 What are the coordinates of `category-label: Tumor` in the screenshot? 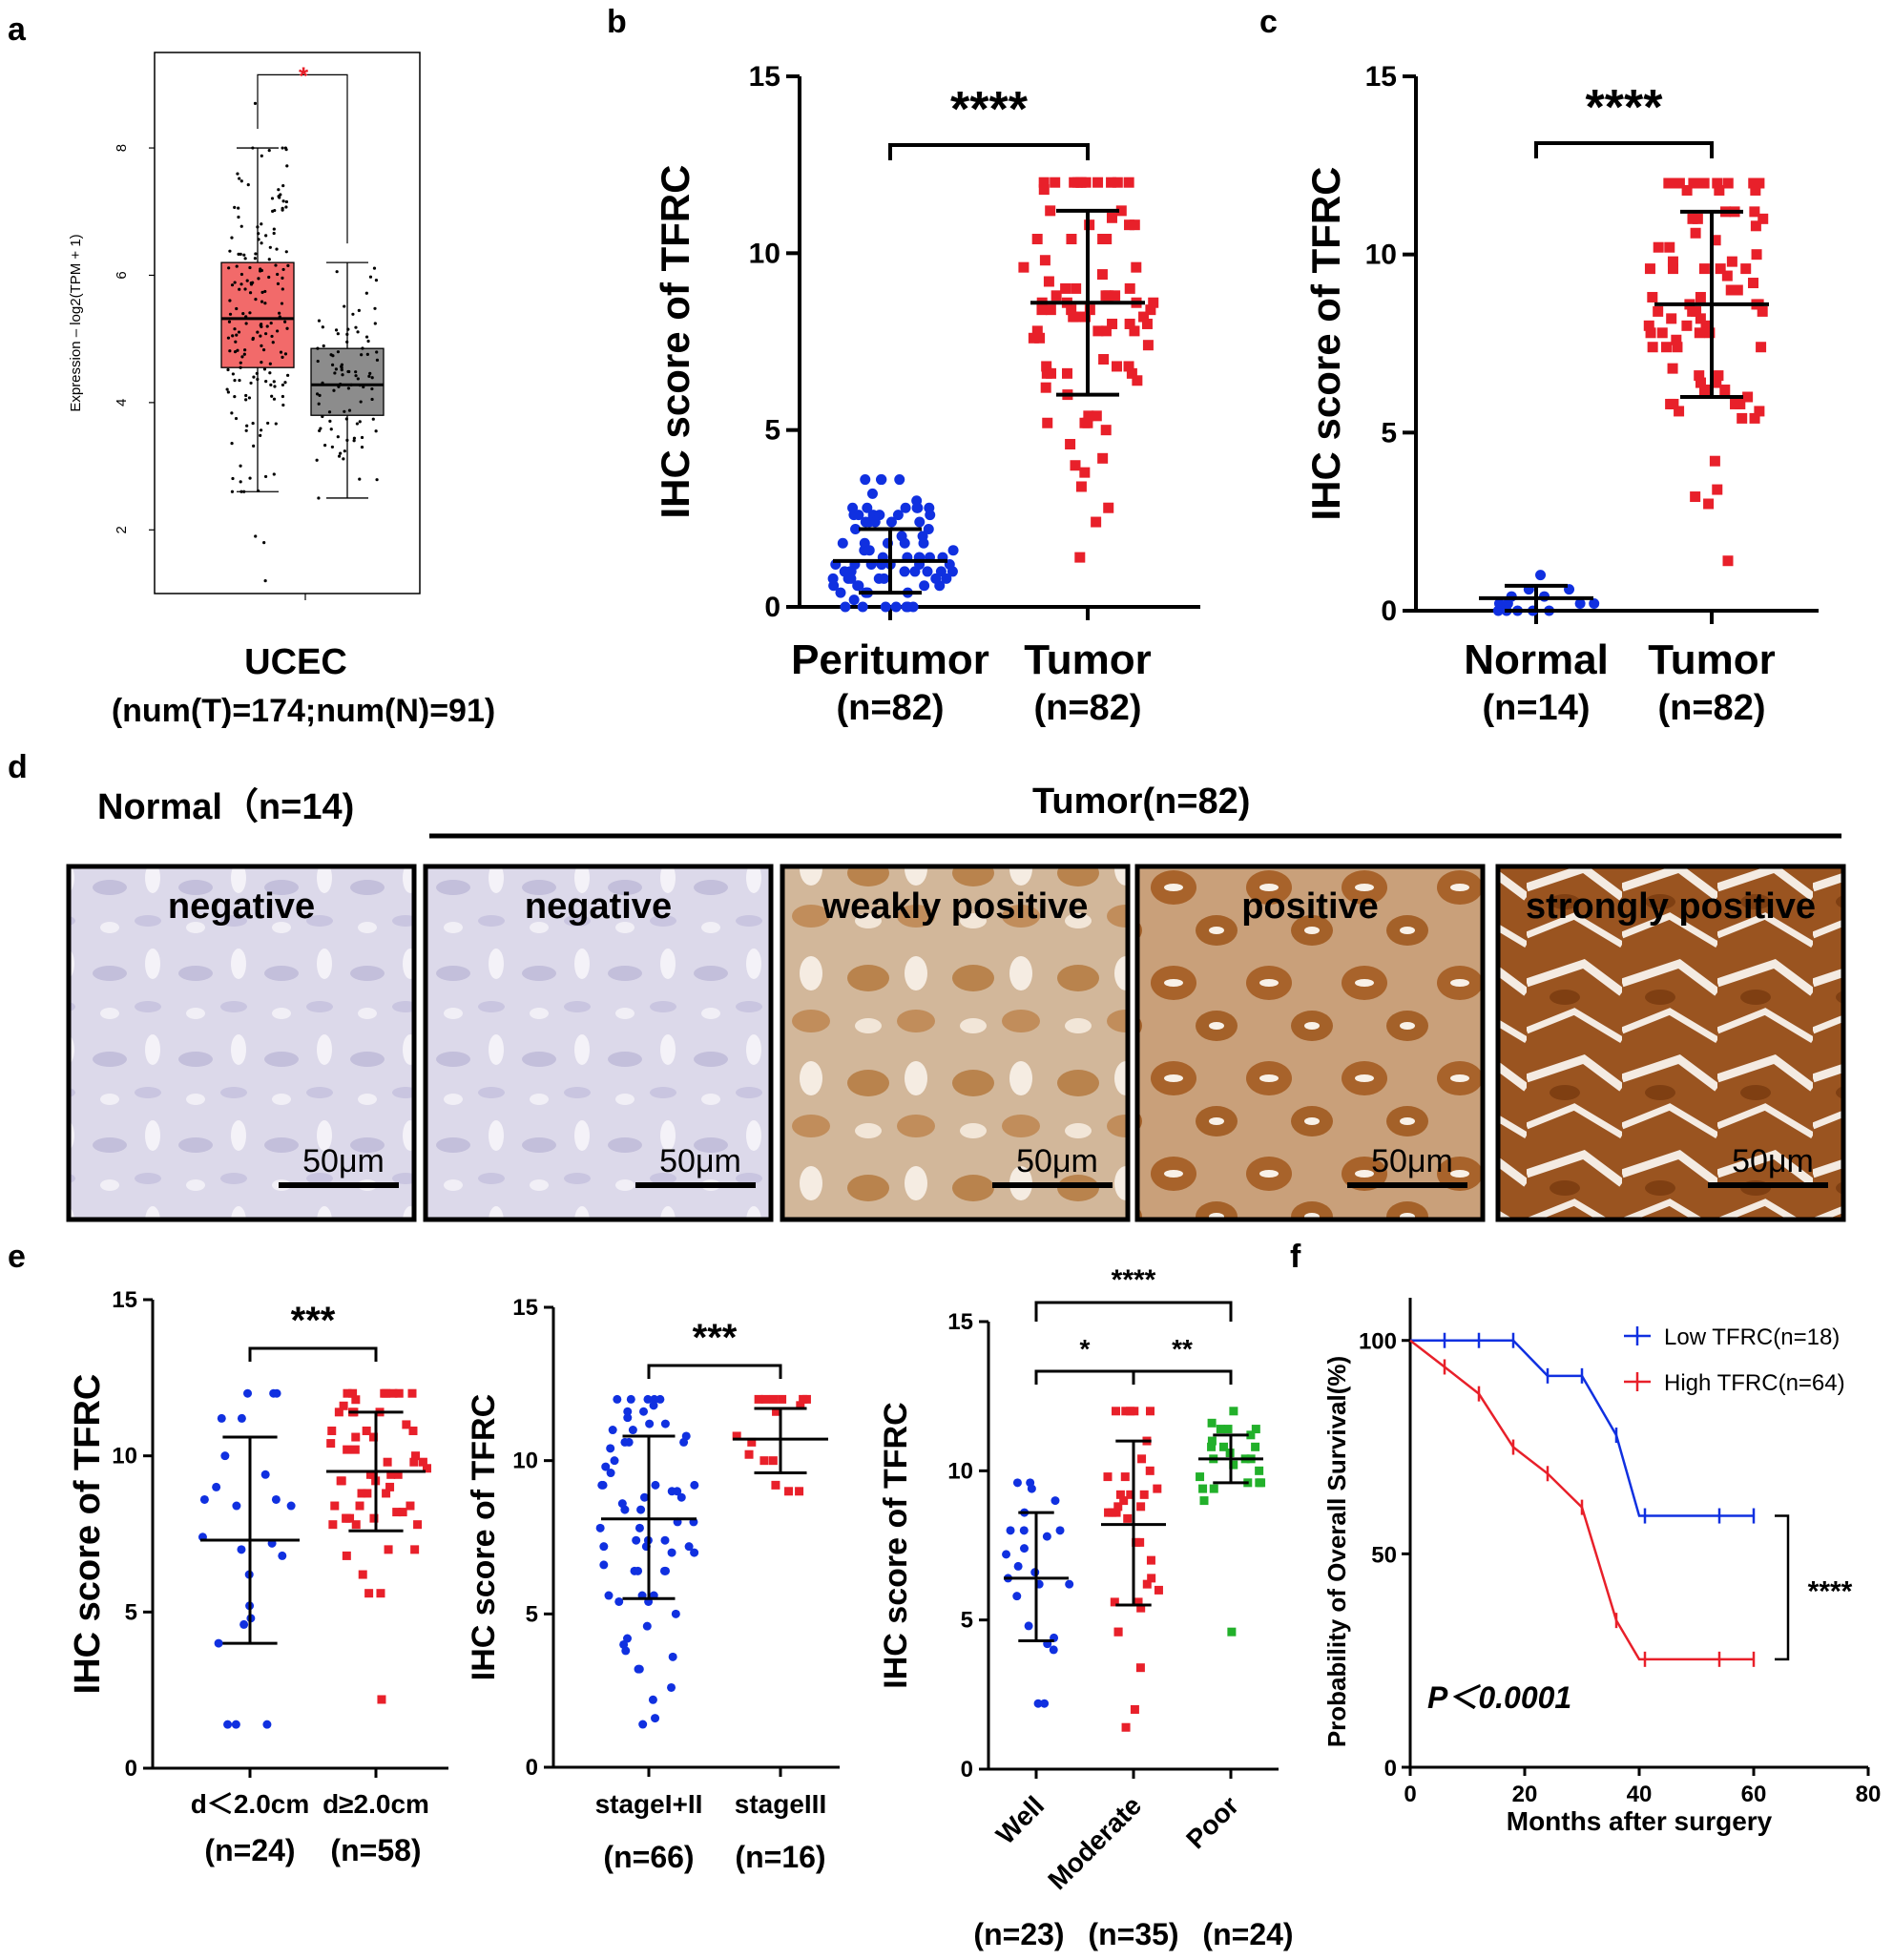 It's located at (1088, 659).